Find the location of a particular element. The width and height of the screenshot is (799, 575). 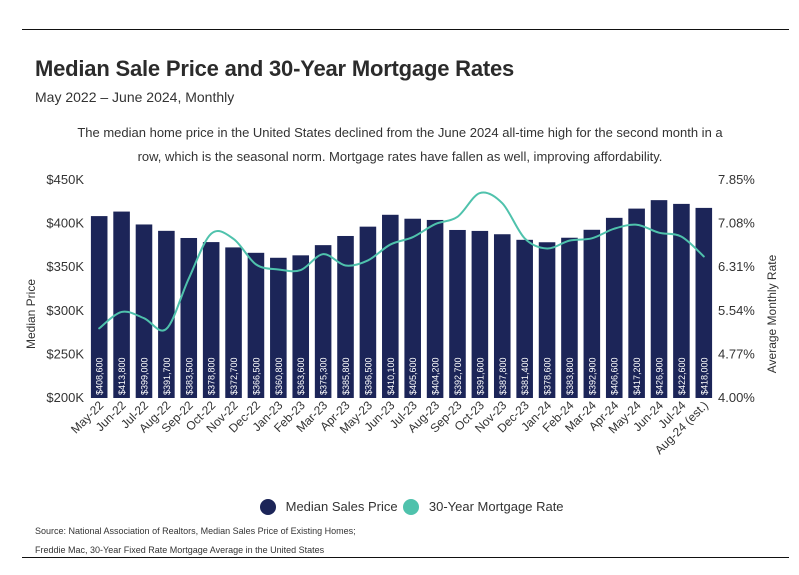

legend-item-price: Median Sales Price is located at coordinates (329, 506).